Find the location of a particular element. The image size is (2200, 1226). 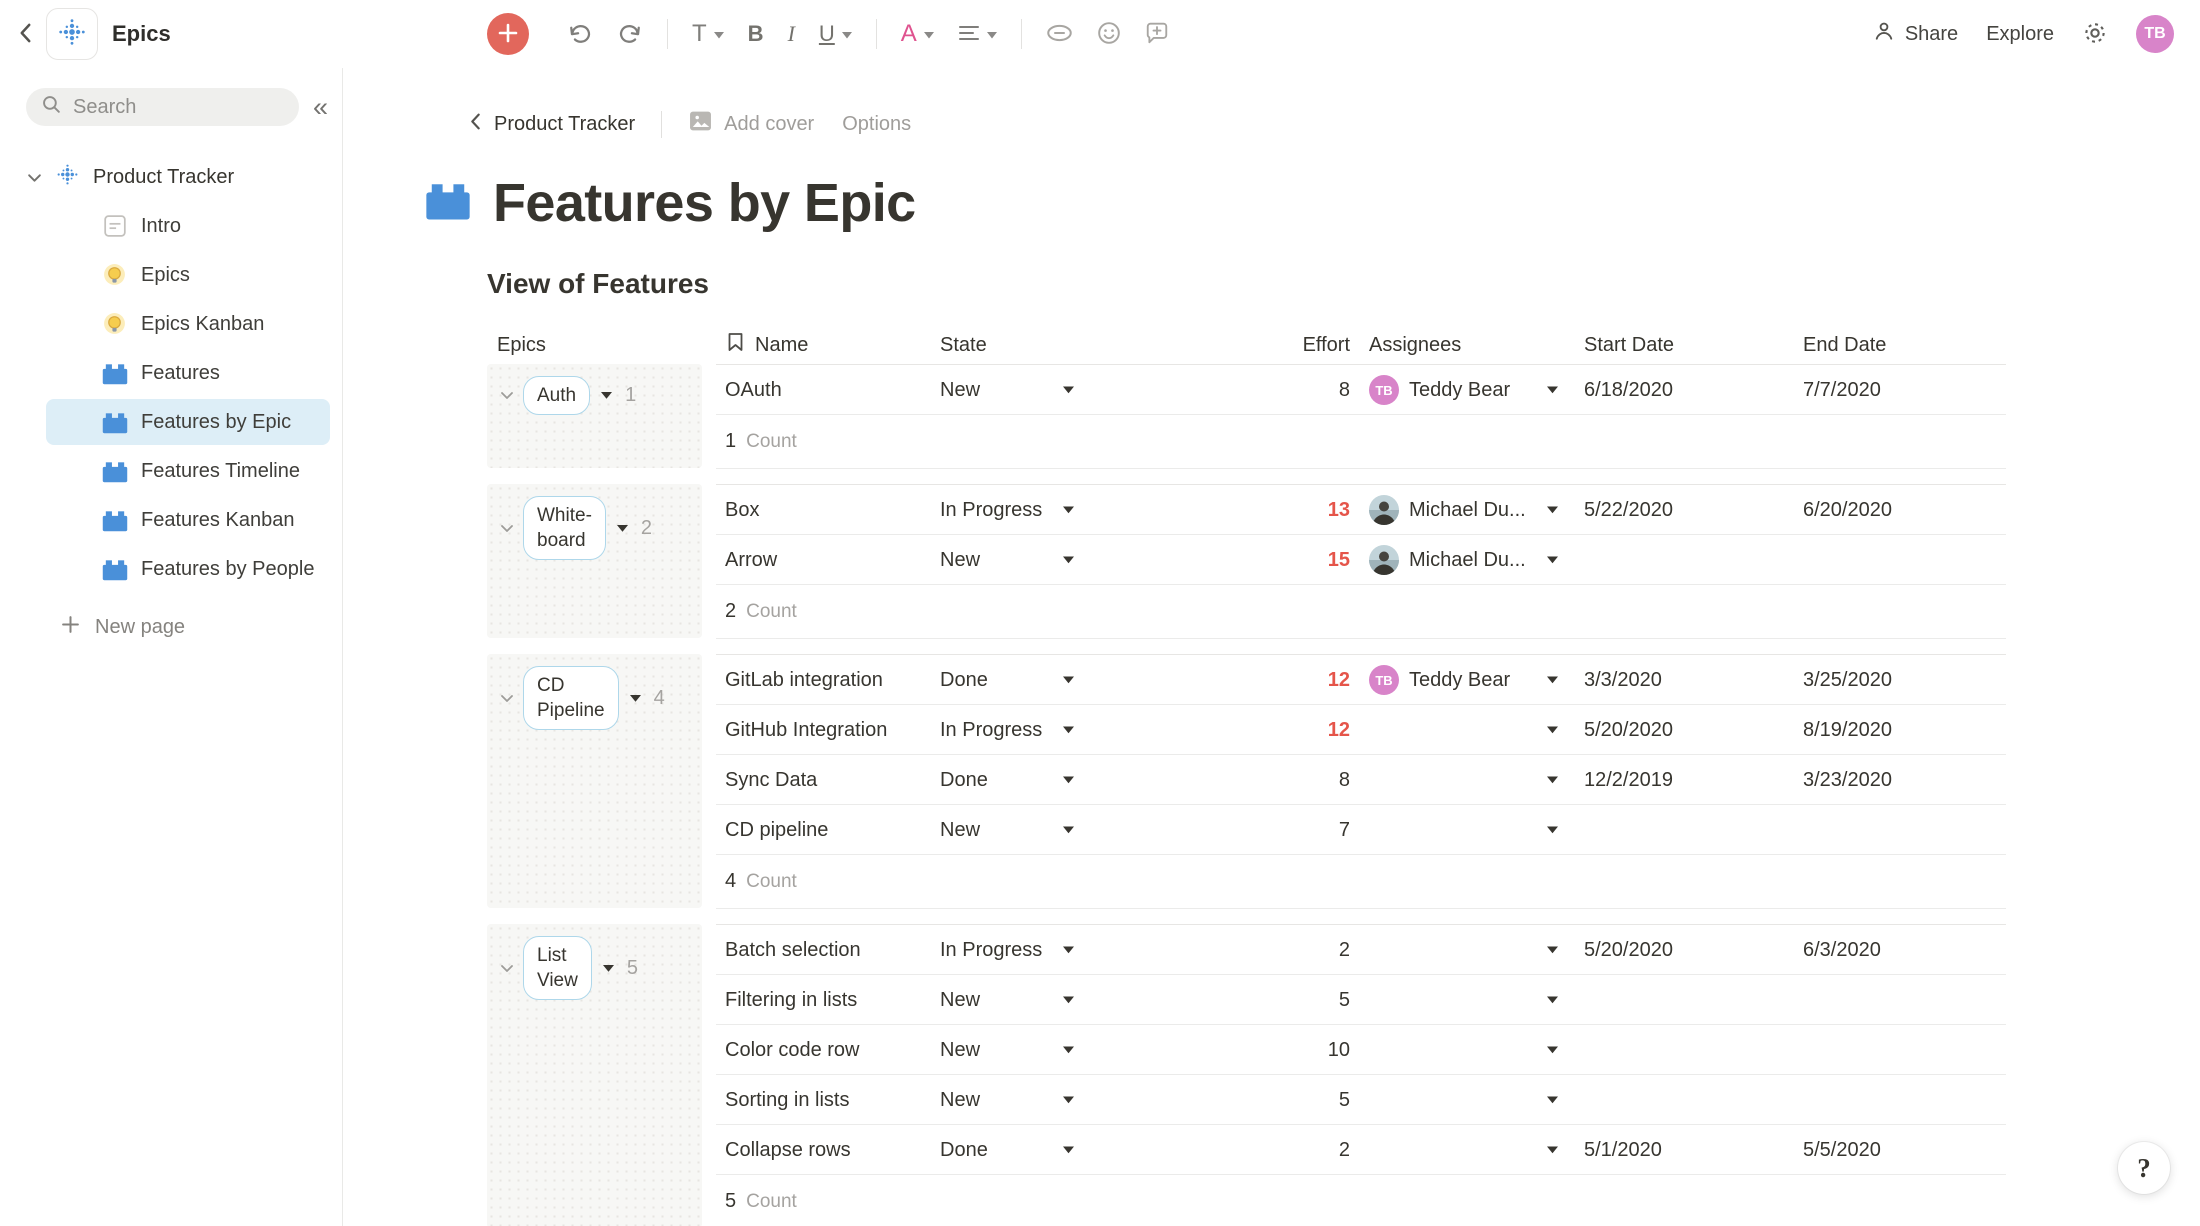

share-button: Share is located at coordinates (1915, 34).